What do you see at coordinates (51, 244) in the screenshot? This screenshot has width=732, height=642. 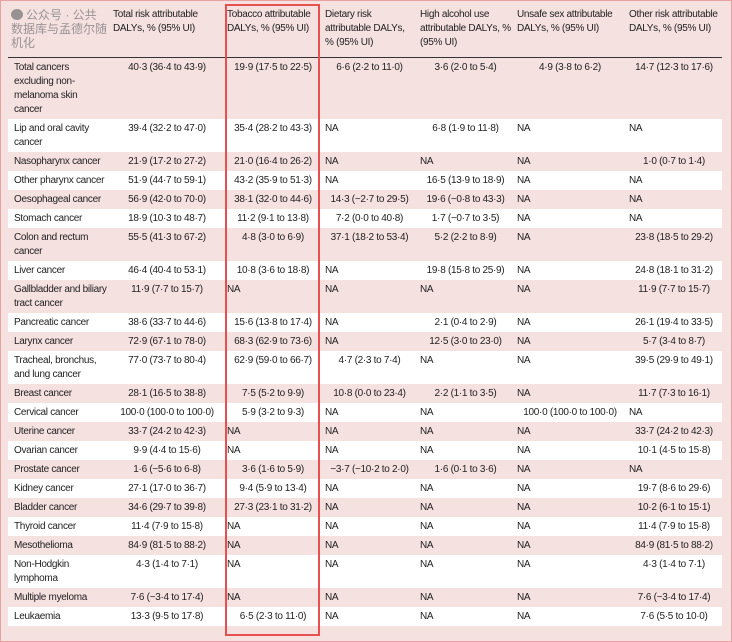 I see `cancer-name: Colon and rectum cancer` at bounding box center [51, 244].